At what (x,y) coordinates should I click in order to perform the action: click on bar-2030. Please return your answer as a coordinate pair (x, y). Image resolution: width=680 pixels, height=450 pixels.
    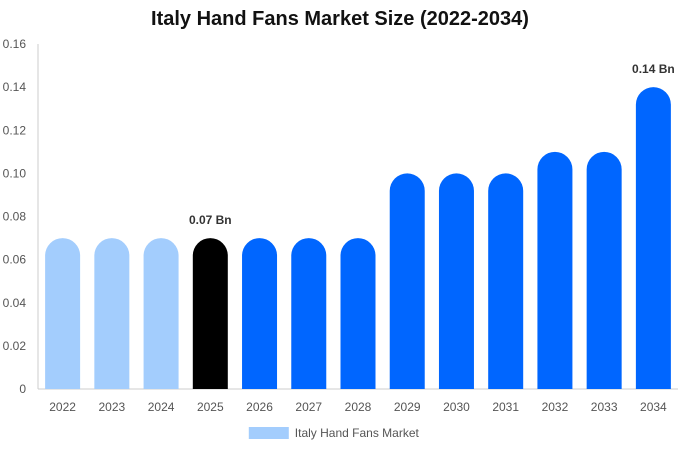
    Looking at the image, I should click on (456, 281).